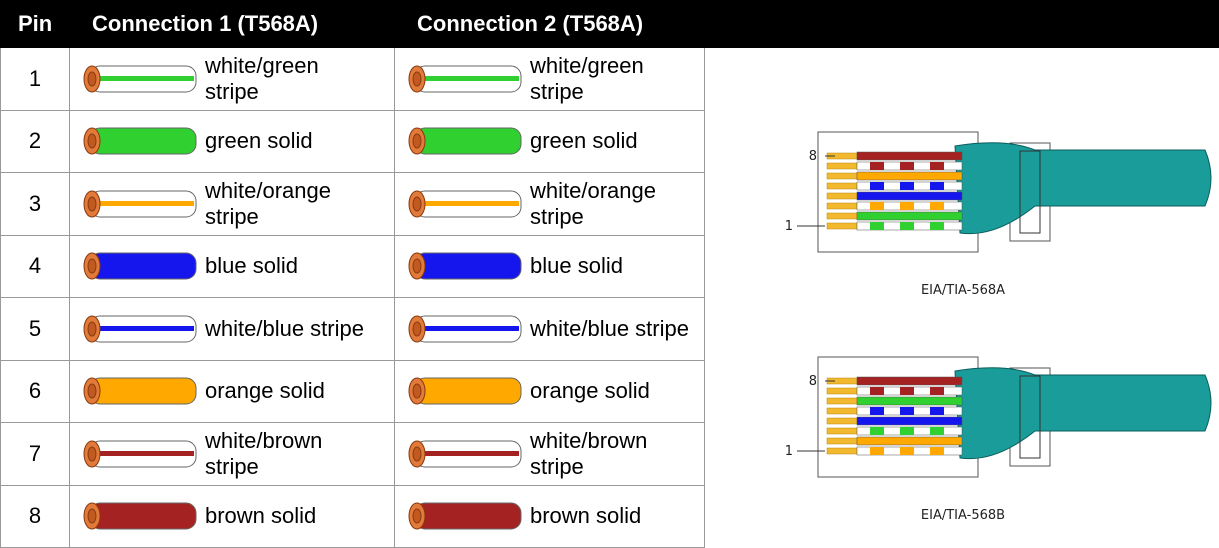  I want to click on pin-number: 4, so click(35, 266).